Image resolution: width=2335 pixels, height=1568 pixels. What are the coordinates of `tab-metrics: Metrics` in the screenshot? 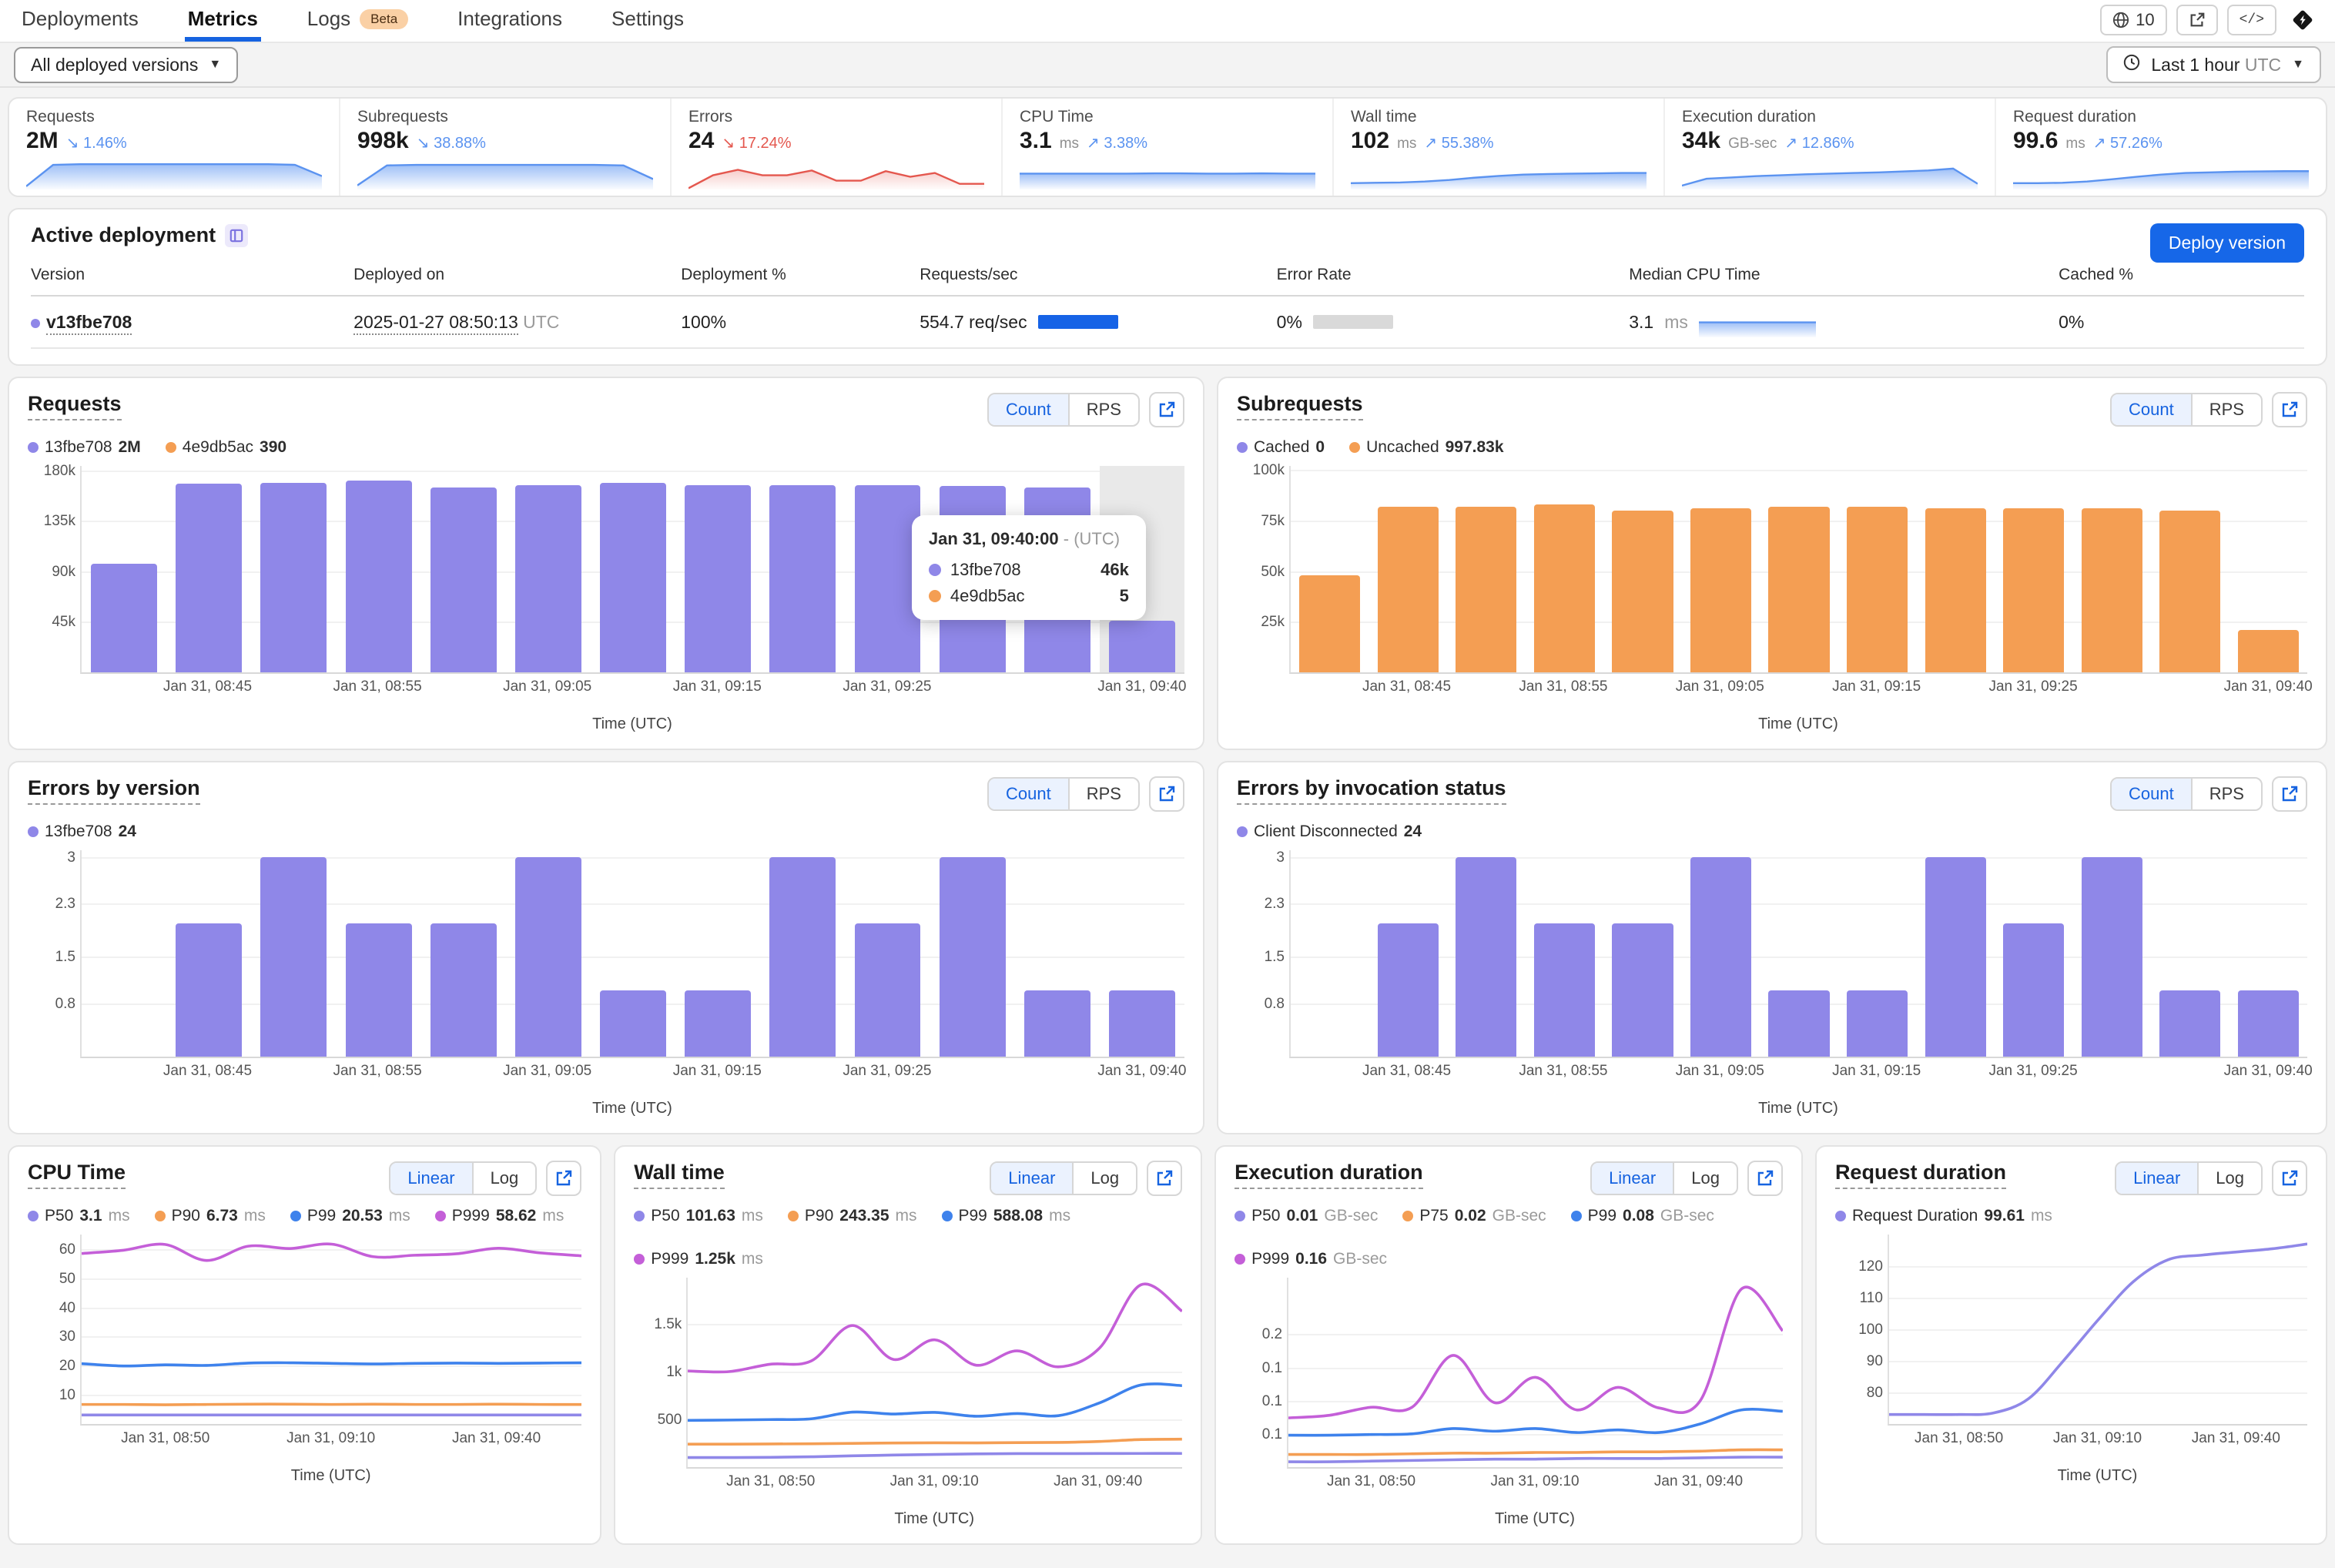 It's located at (223, 21).